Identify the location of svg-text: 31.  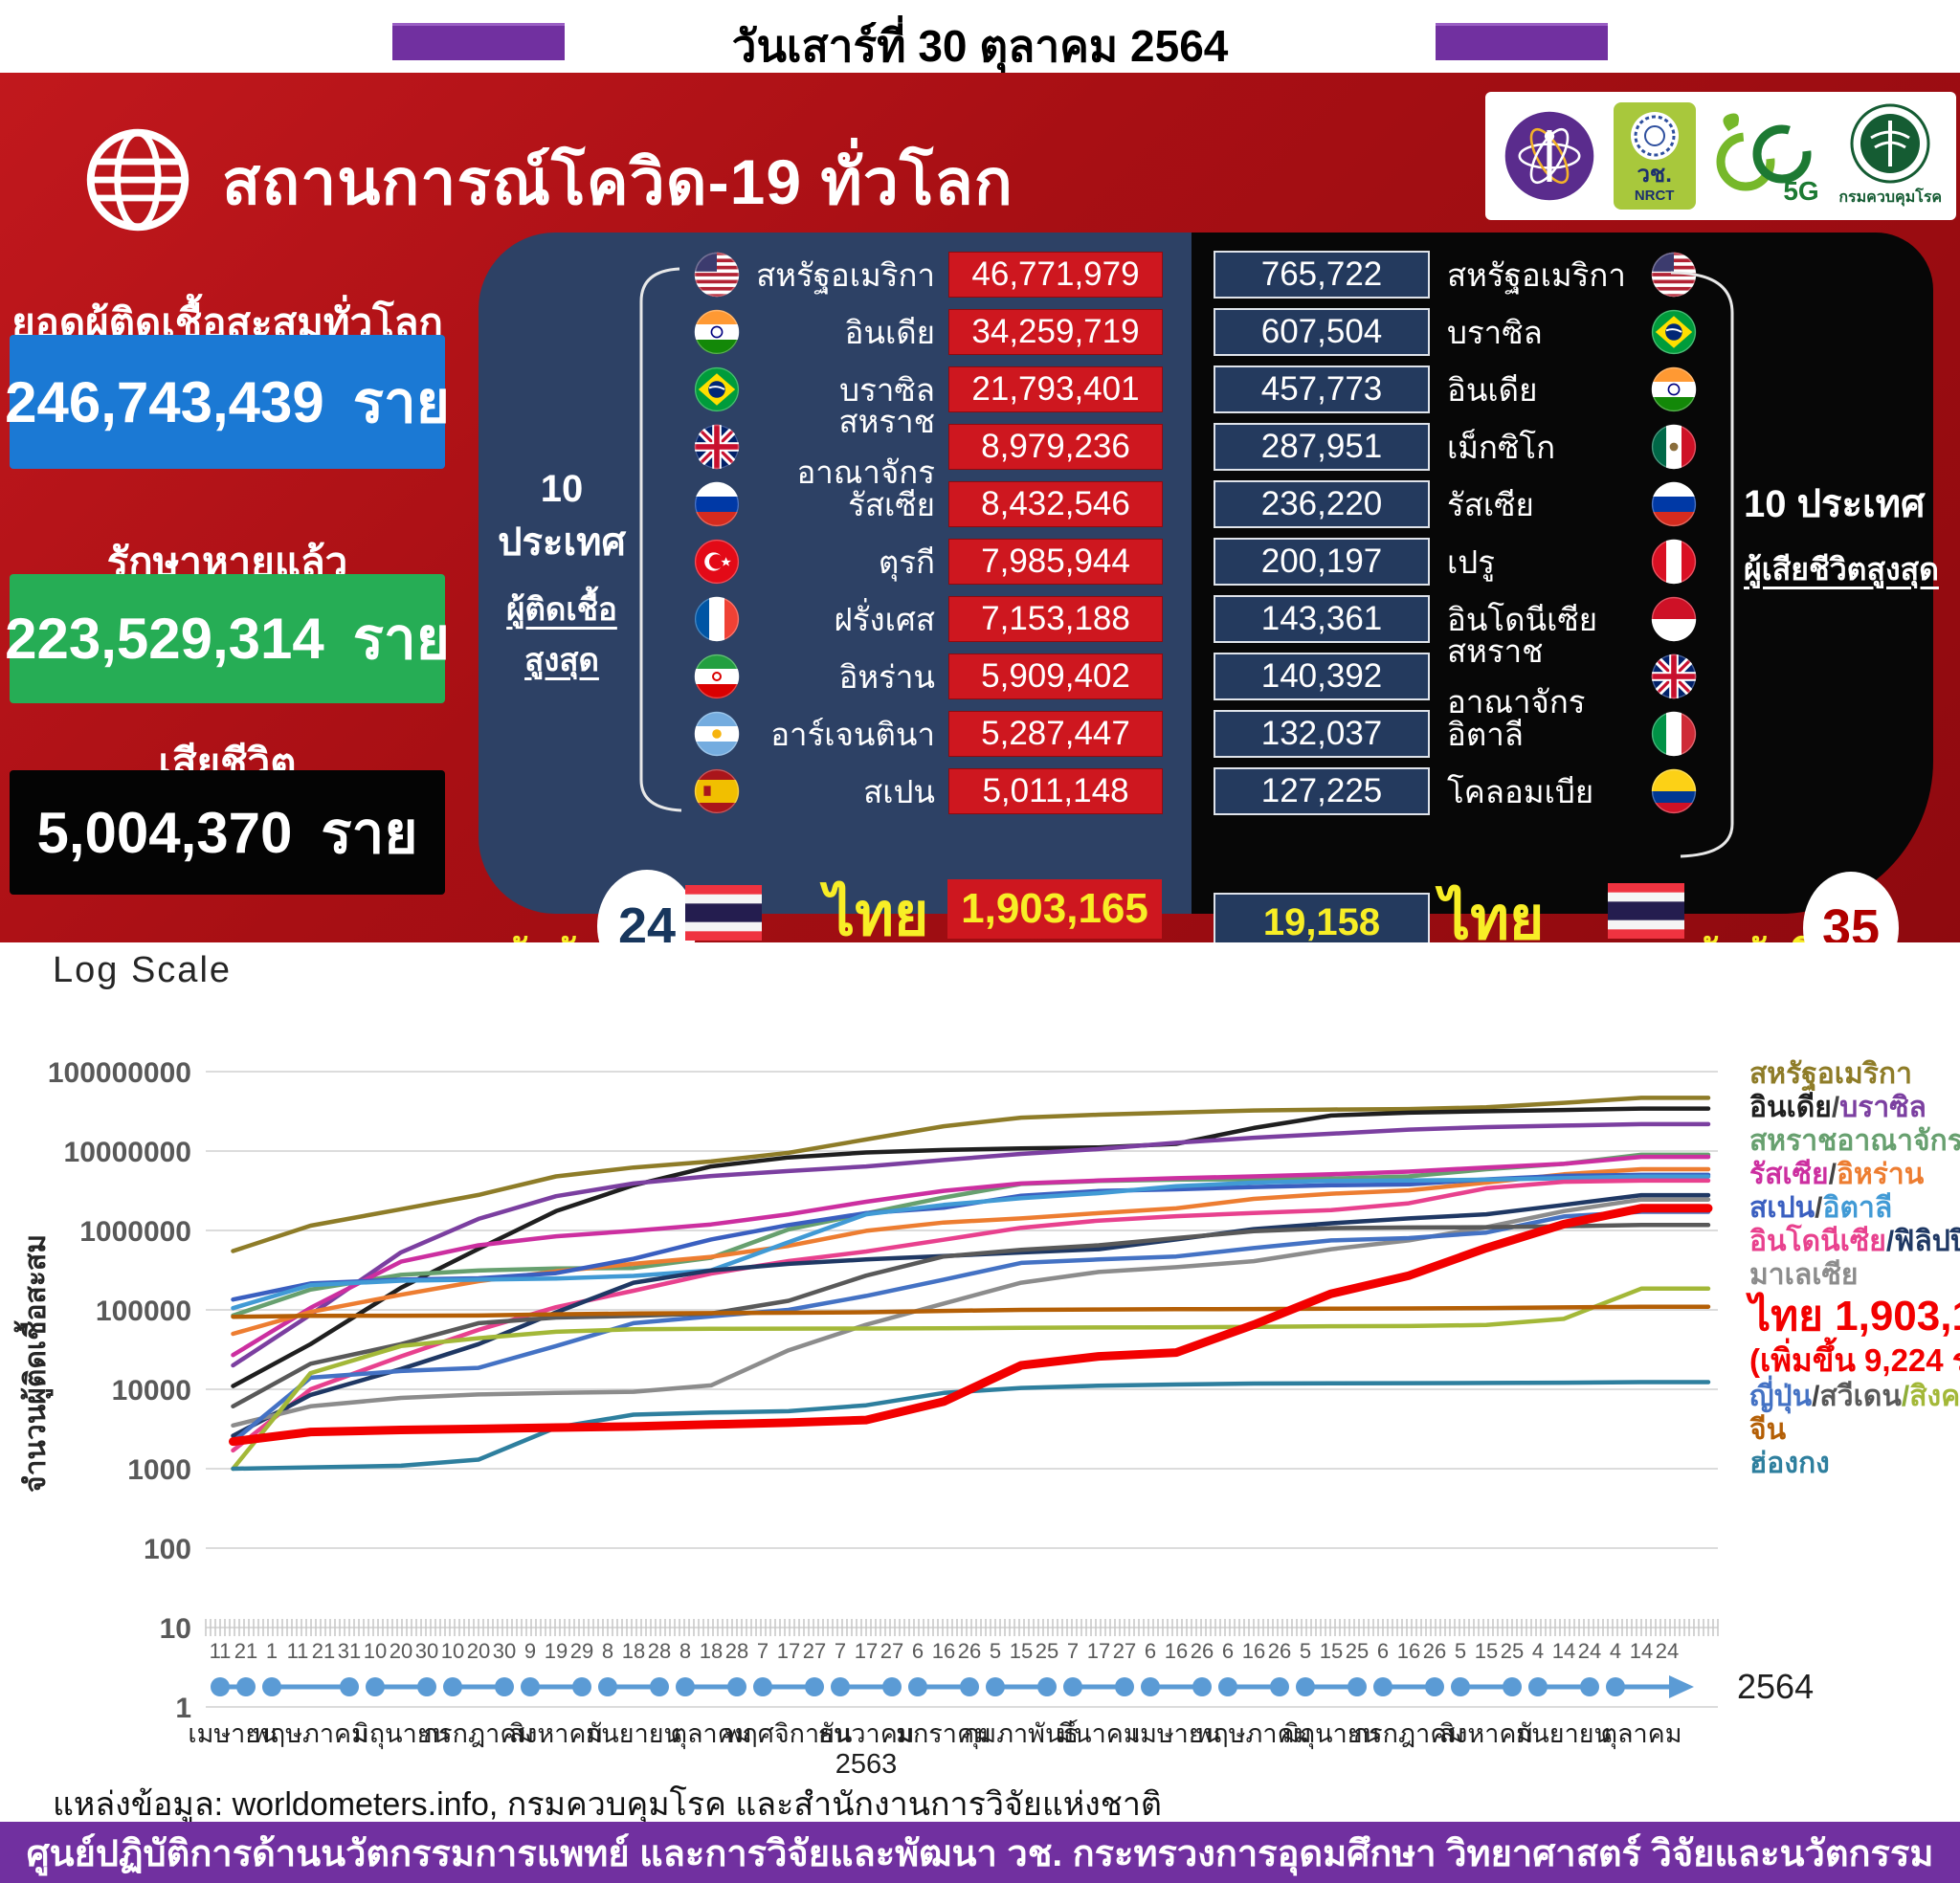
(350, 1651).